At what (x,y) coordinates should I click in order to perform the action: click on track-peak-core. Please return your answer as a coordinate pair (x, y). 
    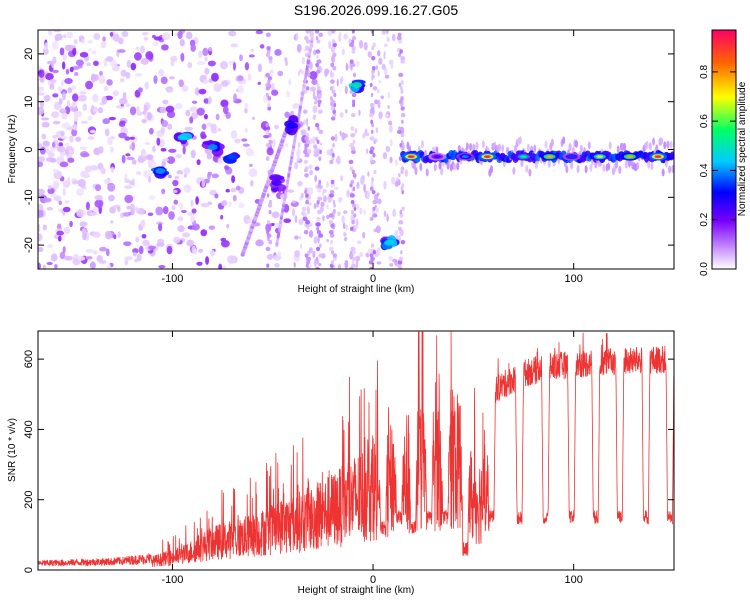
    Looking at the image, I should click on (630, 157).